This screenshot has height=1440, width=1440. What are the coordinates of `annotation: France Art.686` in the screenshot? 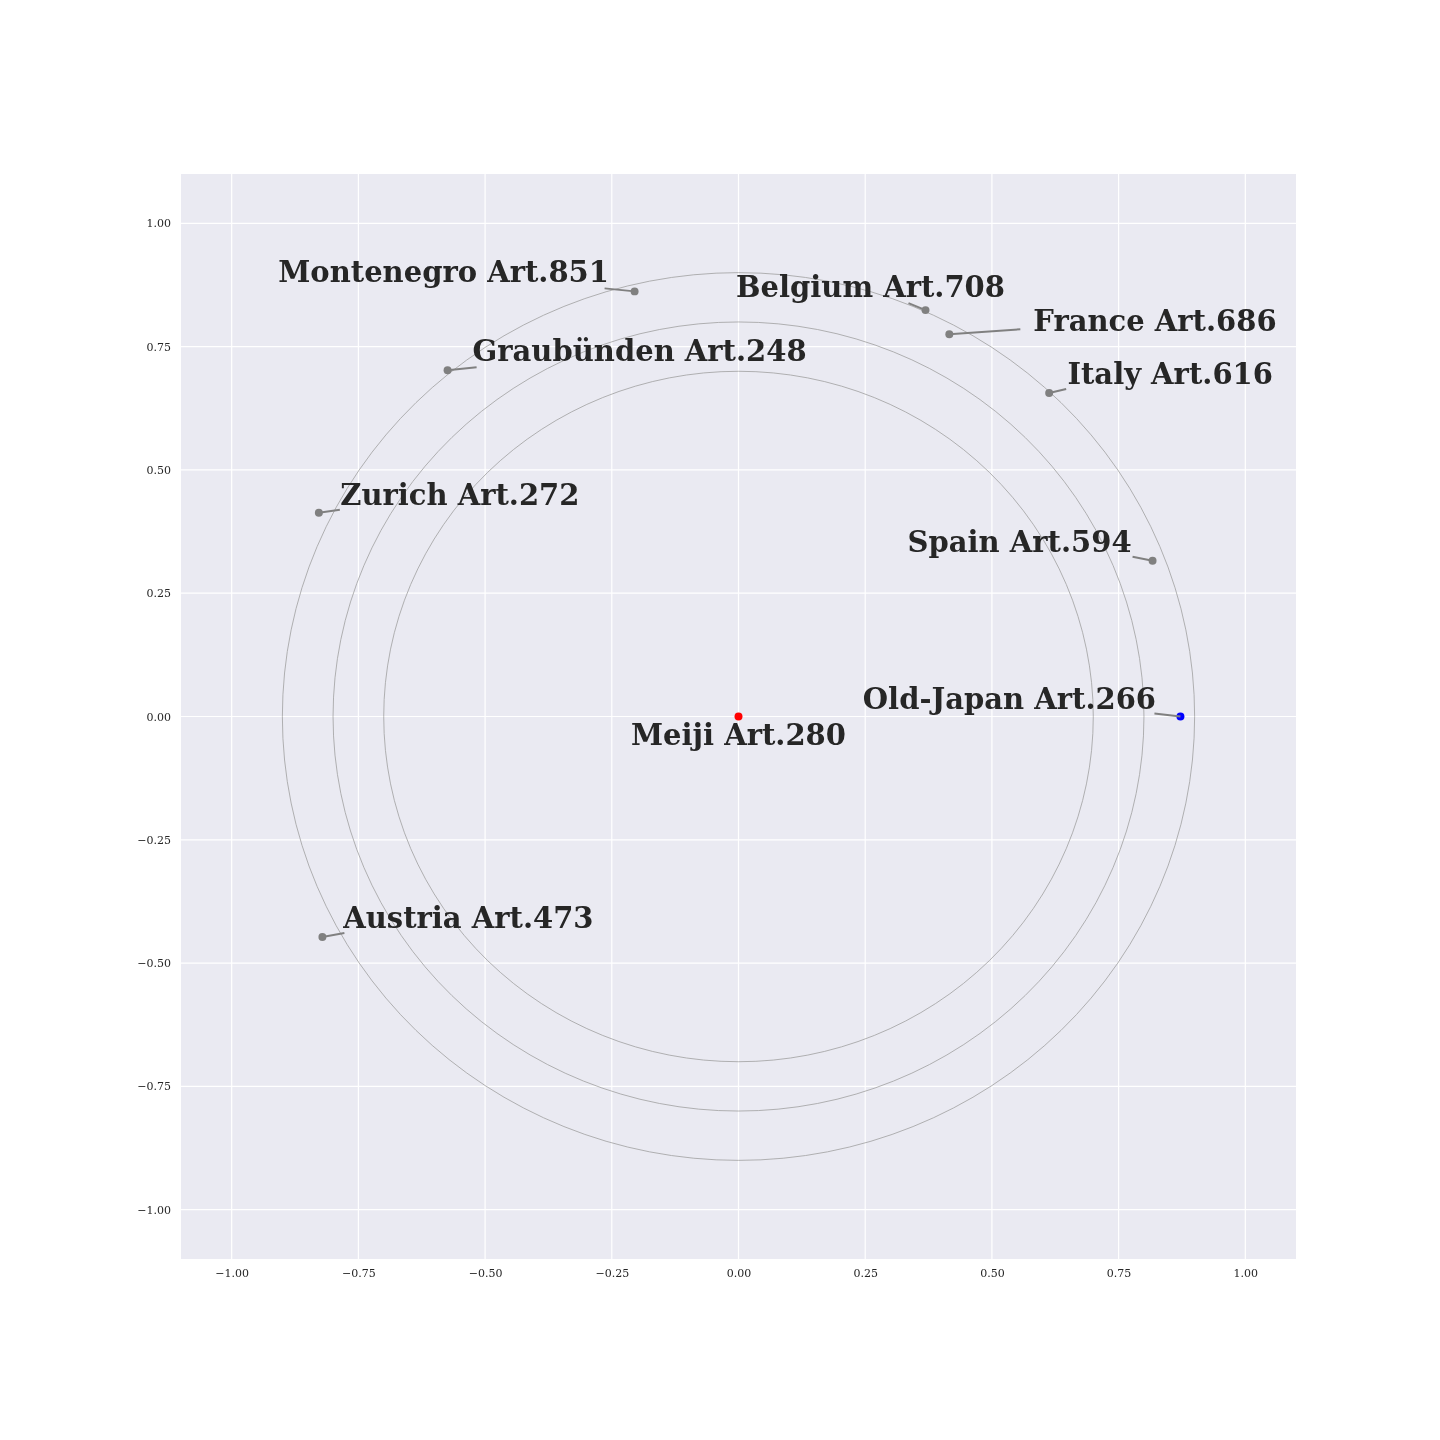 It's located at (1155, 321).